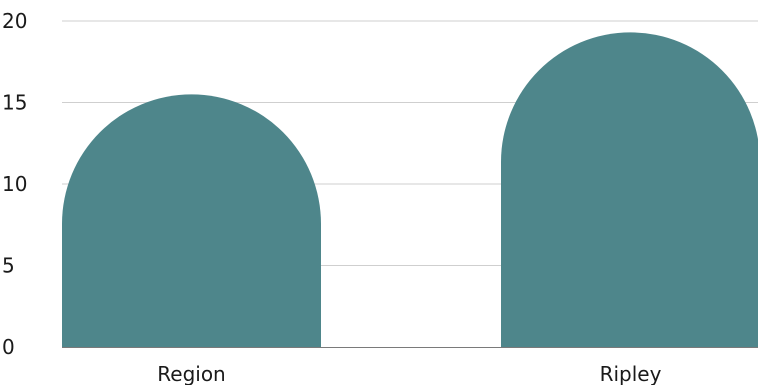 This screenshot has width=758, height=385. What do you see at coordinates (631, 373) in the screenshot?
I see `x-category-label-ripley: Ripley` at bounding box center [631, 373].